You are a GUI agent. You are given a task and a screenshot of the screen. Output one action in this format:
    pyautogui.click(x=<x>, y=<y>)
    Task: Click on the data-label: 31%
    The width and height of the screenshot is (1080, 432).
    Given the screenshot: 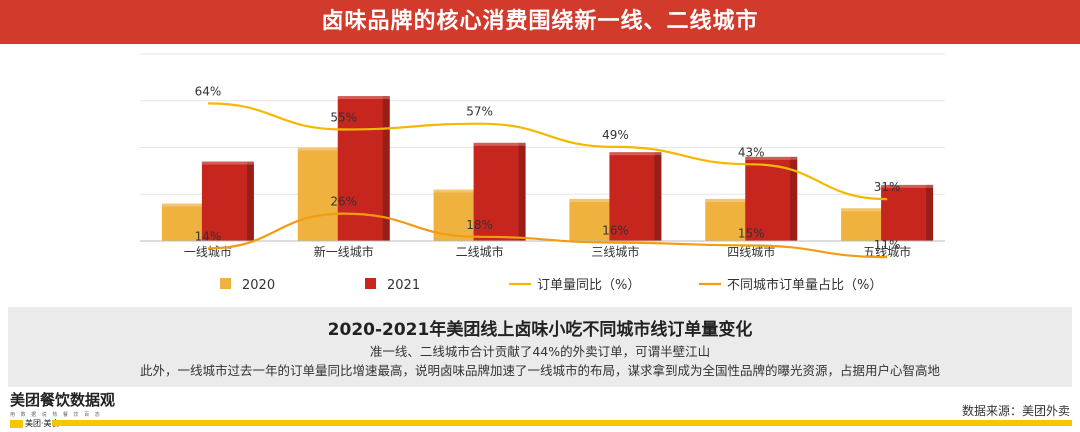 What is the action you would take?
    pyautogui.click(x=887, y=187)
    